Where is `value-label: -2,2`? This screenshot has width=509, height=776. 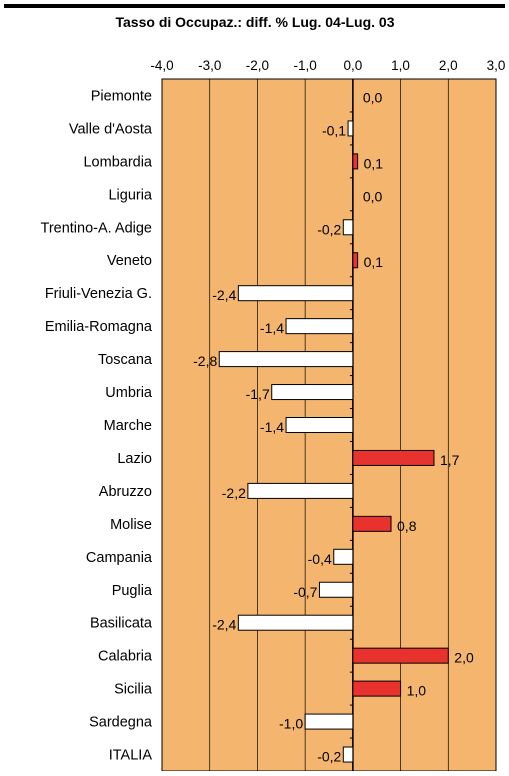
value-label: -2,2 is located at coordinates (234, 493).